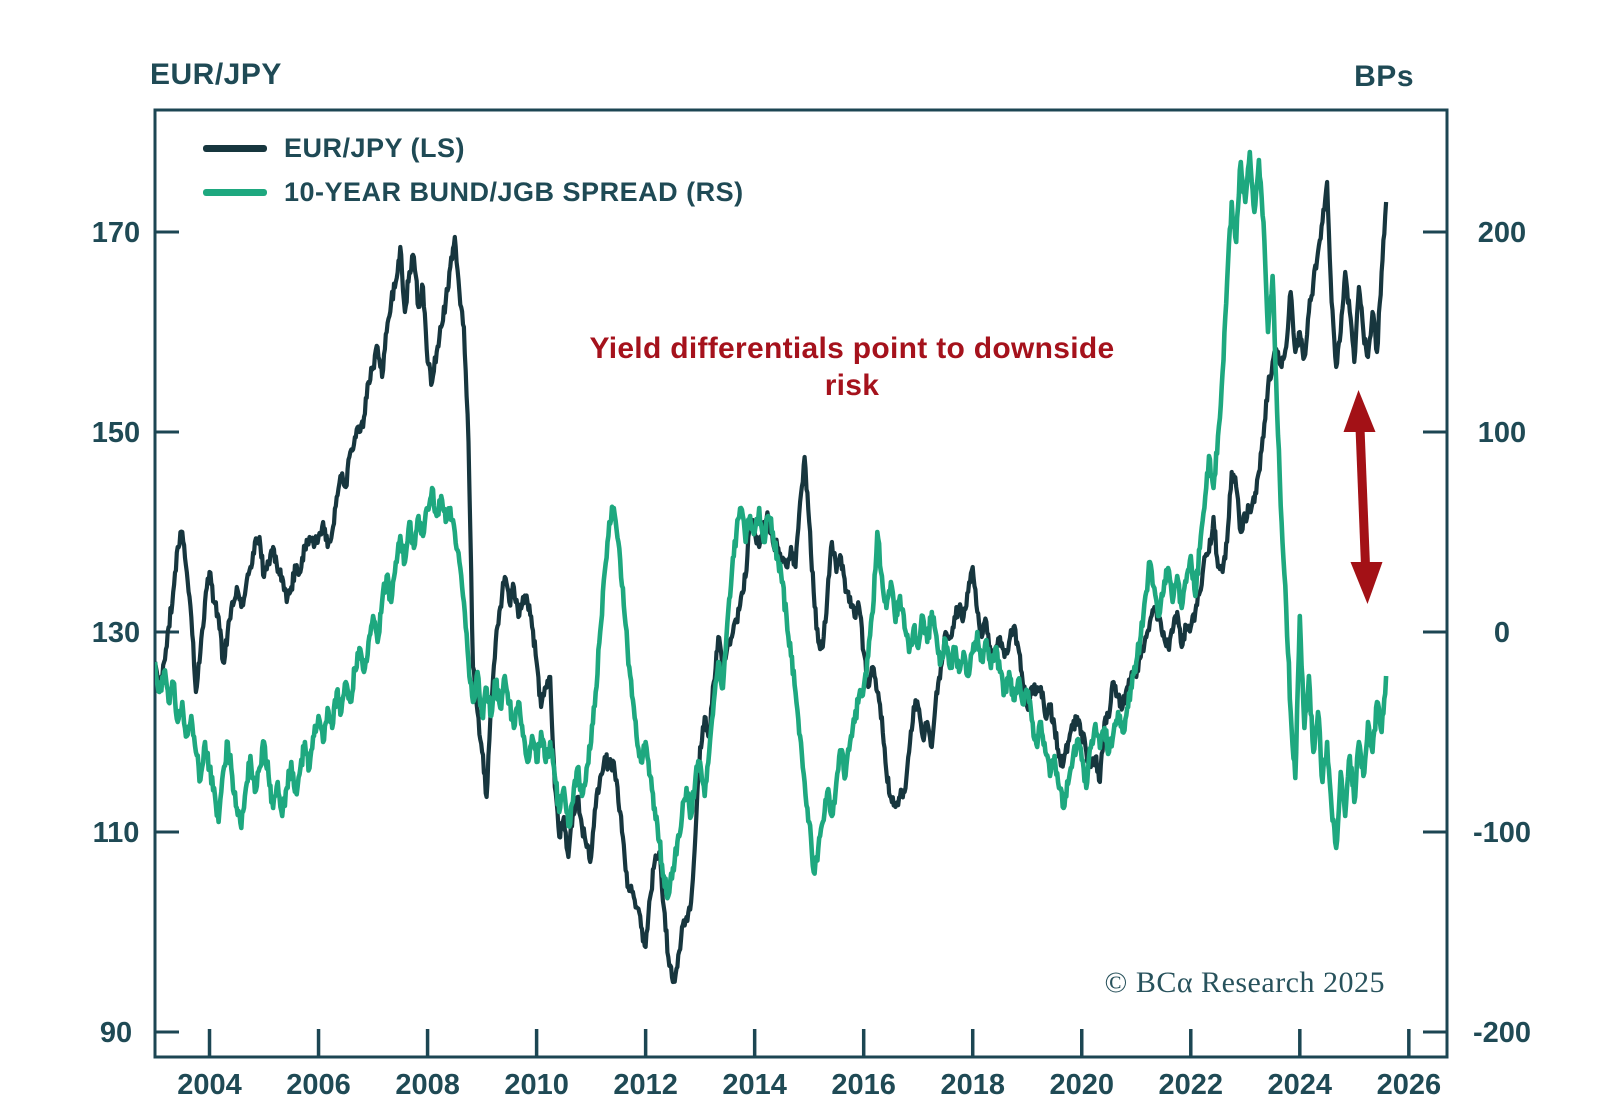 The height and width of the screenshot is (1108, 1600). Describe the element at coordinates (645, 1085) in the screenshot. I see `x-tick-label: 2012` at that location.